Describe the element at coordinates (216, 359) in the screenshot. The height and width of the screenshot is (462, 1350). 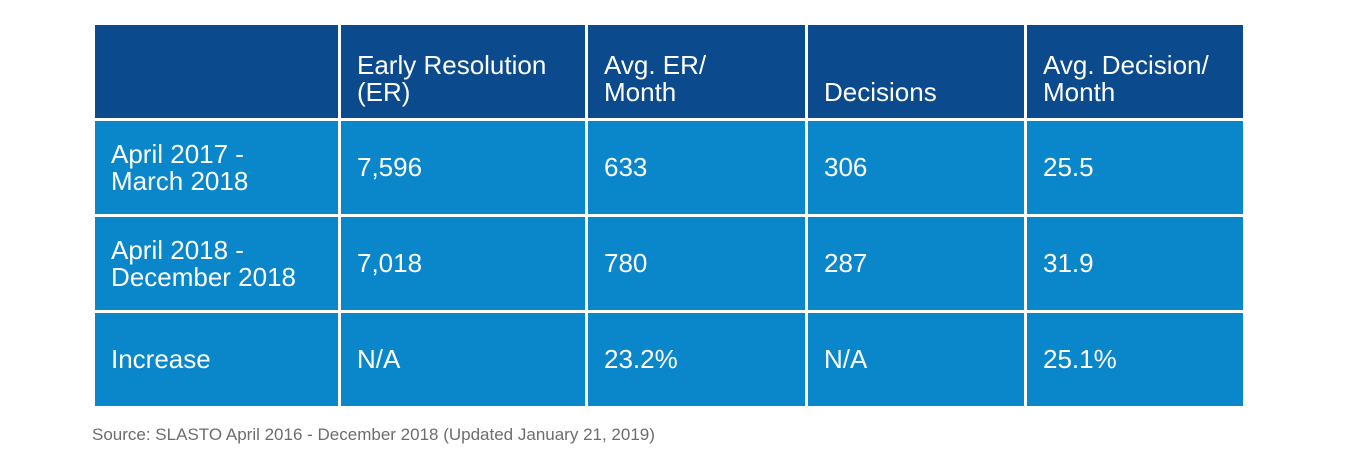
I see `row-label-cell: Increase` at that location.